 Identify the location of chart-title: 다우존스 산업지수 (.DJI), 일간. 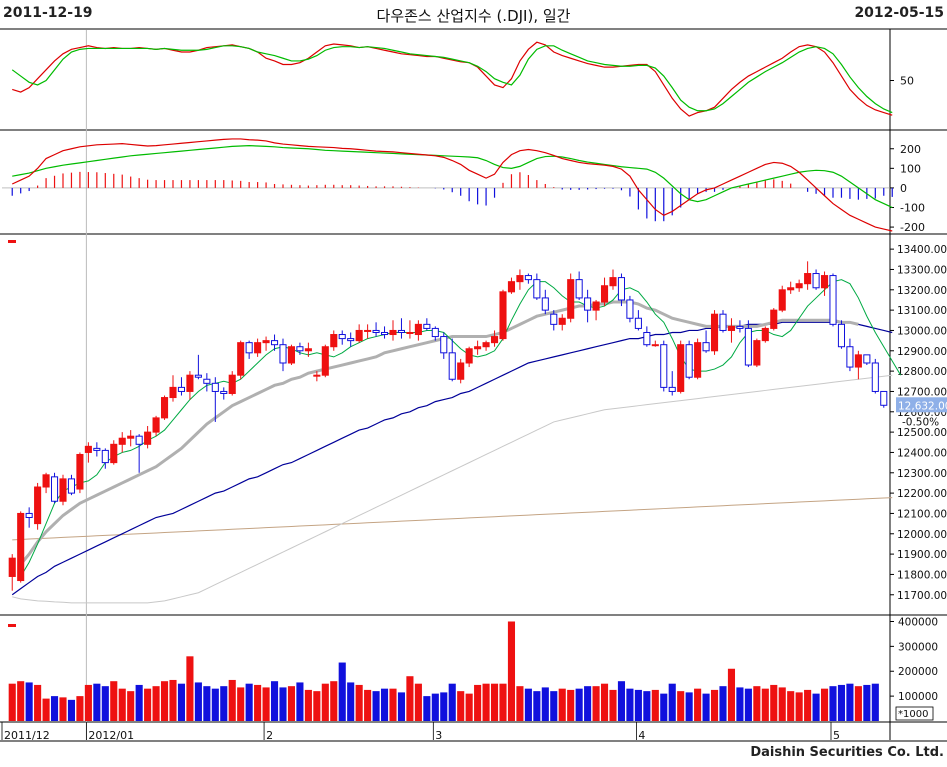
(473, 16).